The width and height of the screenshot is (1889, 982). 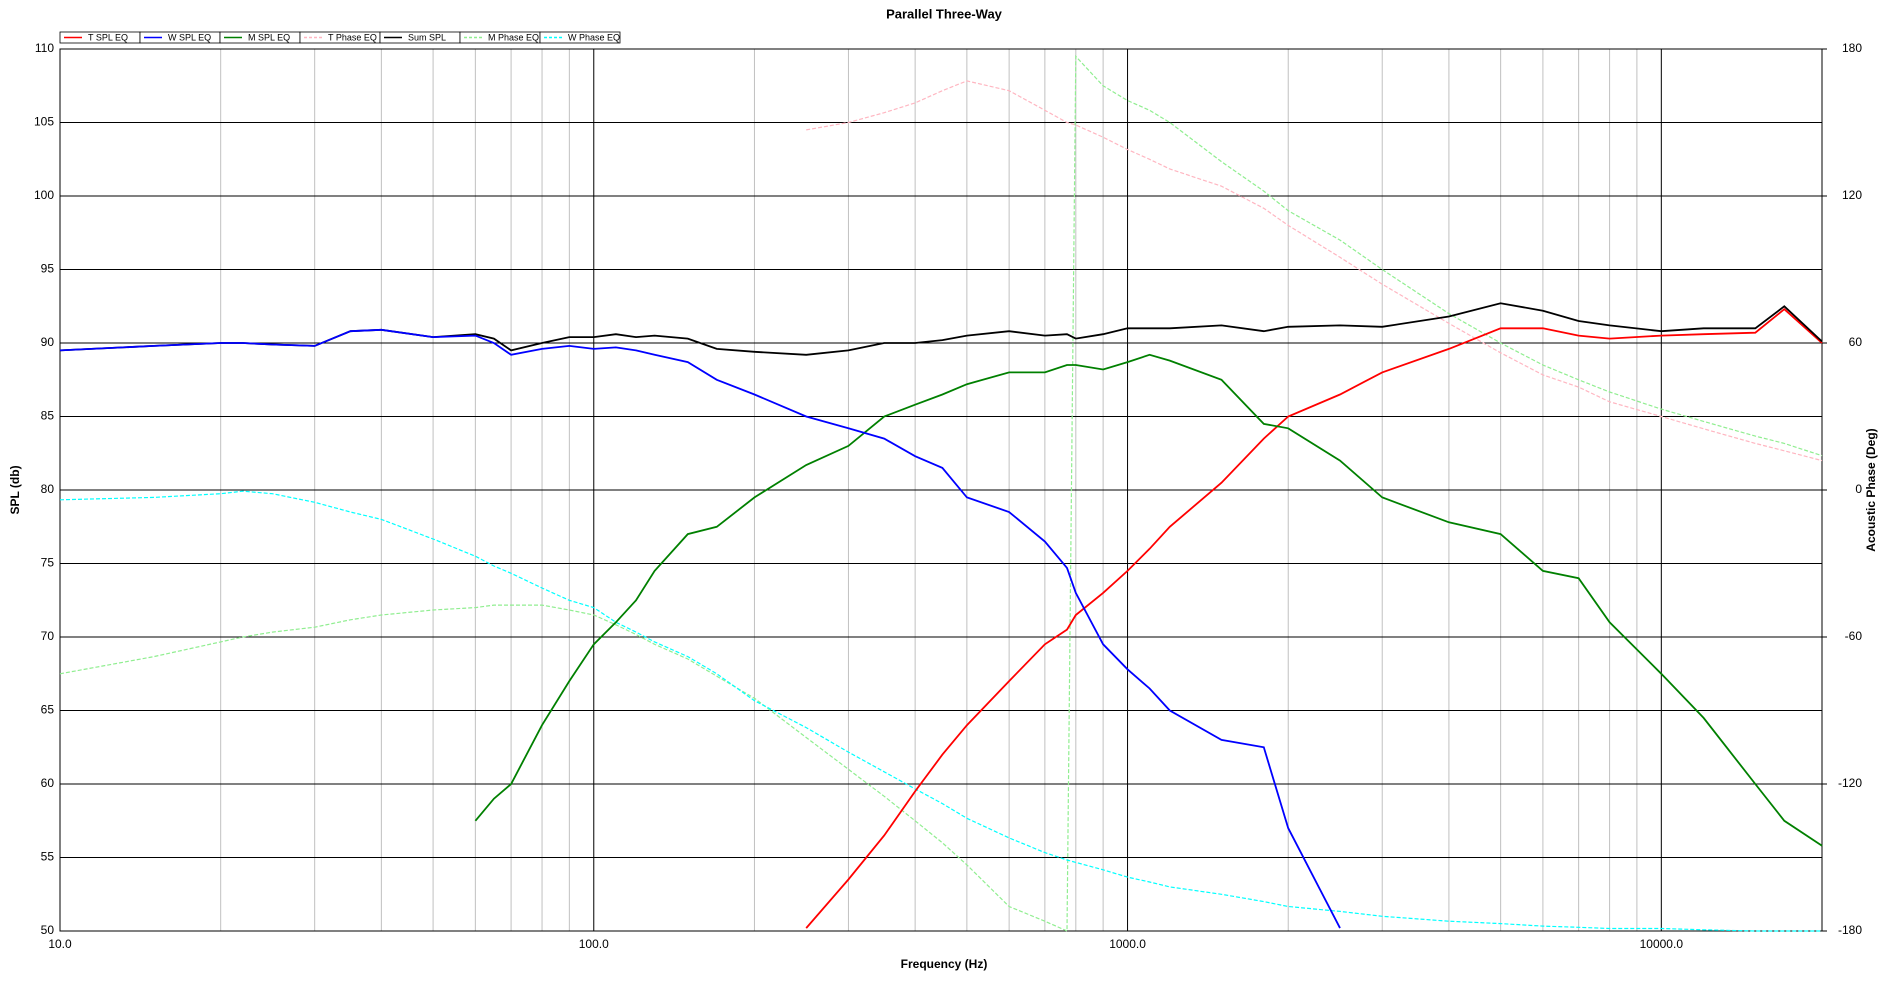 I want to click on y2-tick-label: 180, so click(x=1852, y=48).